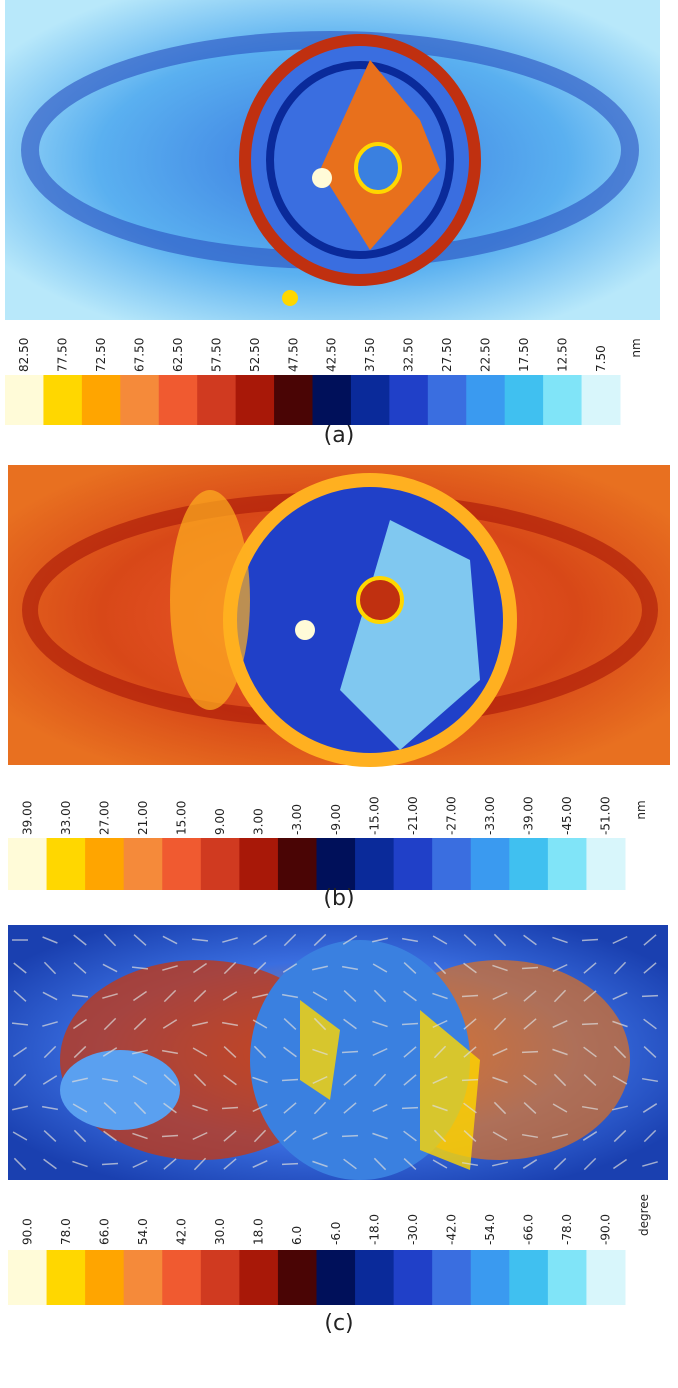  Describe the element at coordinates (601, 358) in the screenshot. I see `colorbar-label: 7.50` at that location.